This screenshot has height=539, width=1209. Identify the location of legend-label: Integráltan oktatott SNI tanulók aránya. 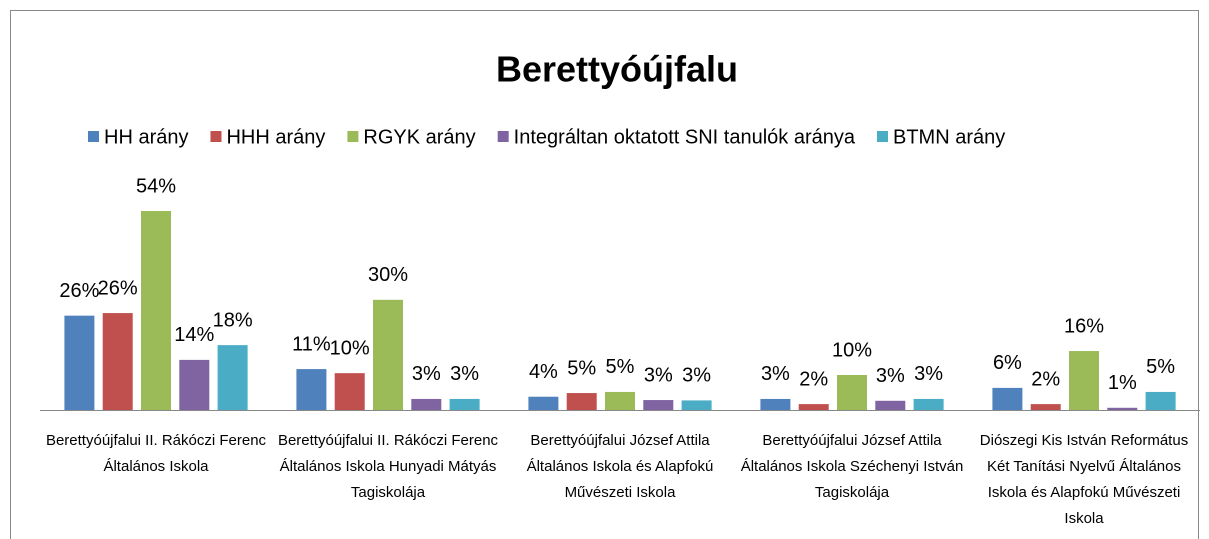
(685, 137).